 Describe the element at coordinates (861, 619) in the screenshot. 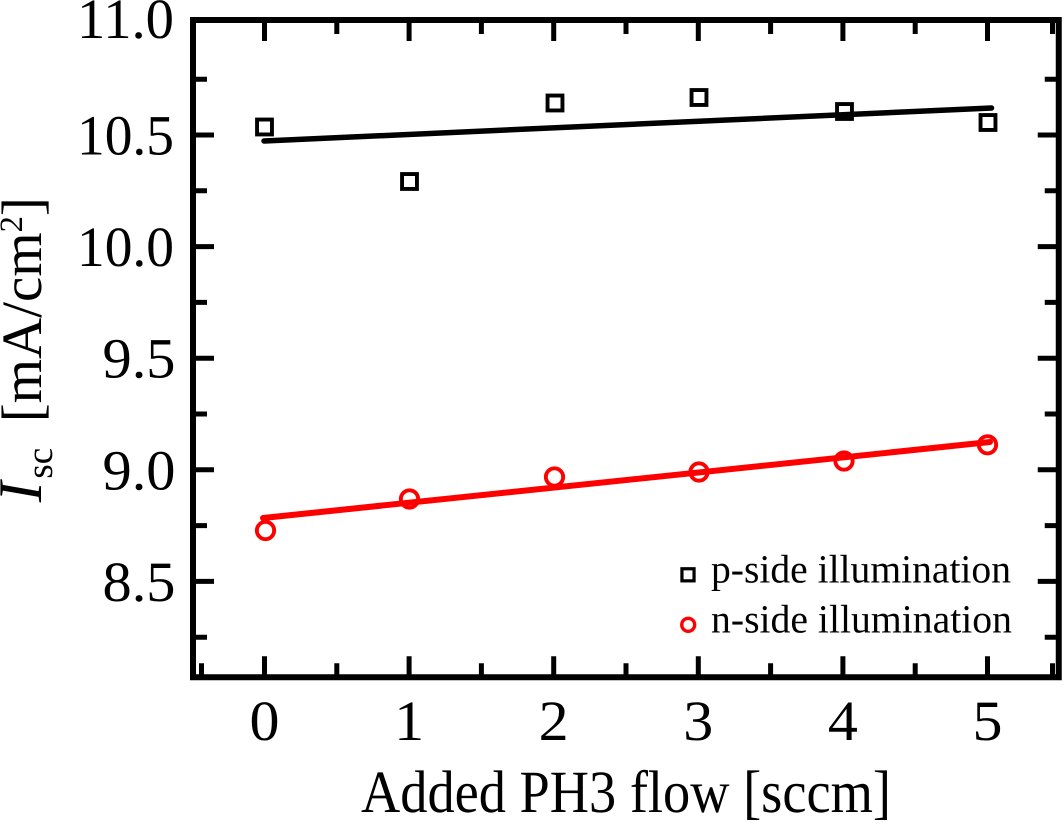

I see `svg-text: n-side illumination` at that location.